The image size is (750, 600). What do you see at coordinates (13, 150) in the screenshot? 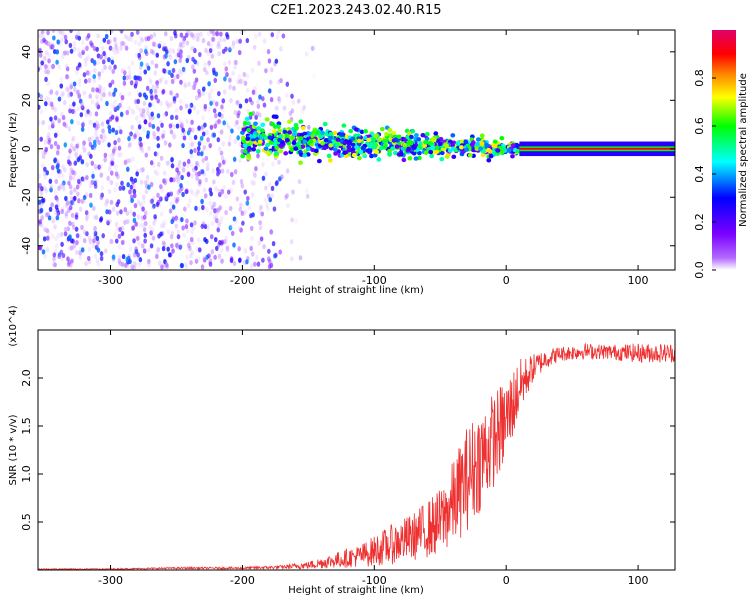
I see `spectrogram-ylabel: Frequency (Hz)` at bounding box center [13, 150].